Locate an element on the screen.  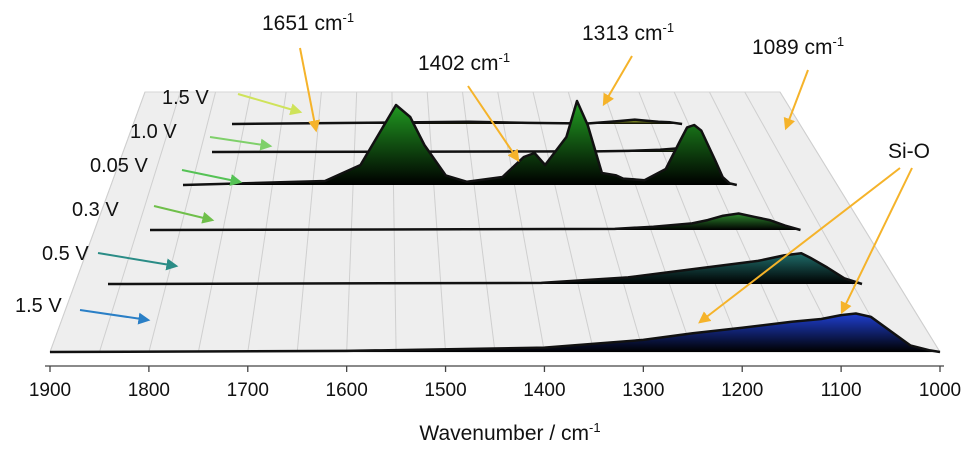
x-tick-label: 1300 is located at coordinates (643, 390).